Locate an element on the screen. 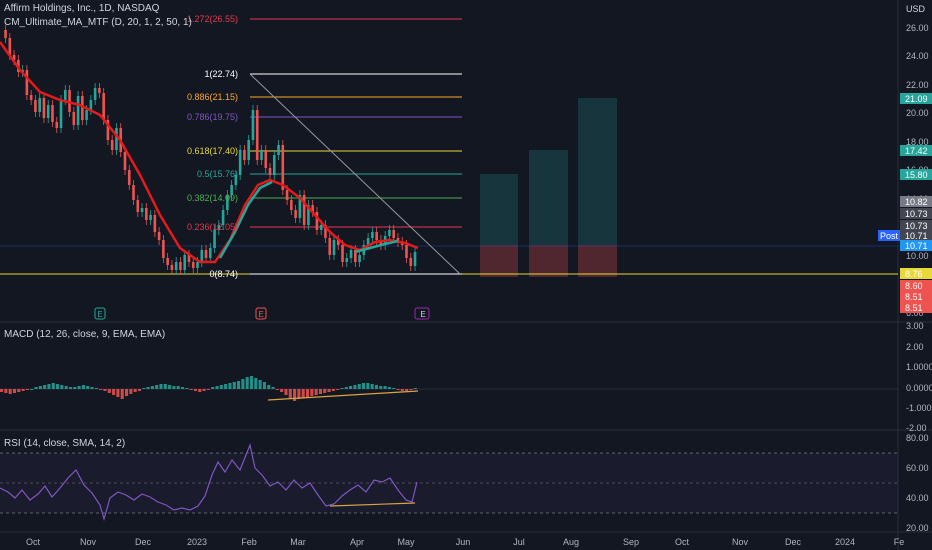 The image size is (932, 550). rsi-axis: 80.00 60.00 40.00 20.00 is located at coordinates (917, 483).